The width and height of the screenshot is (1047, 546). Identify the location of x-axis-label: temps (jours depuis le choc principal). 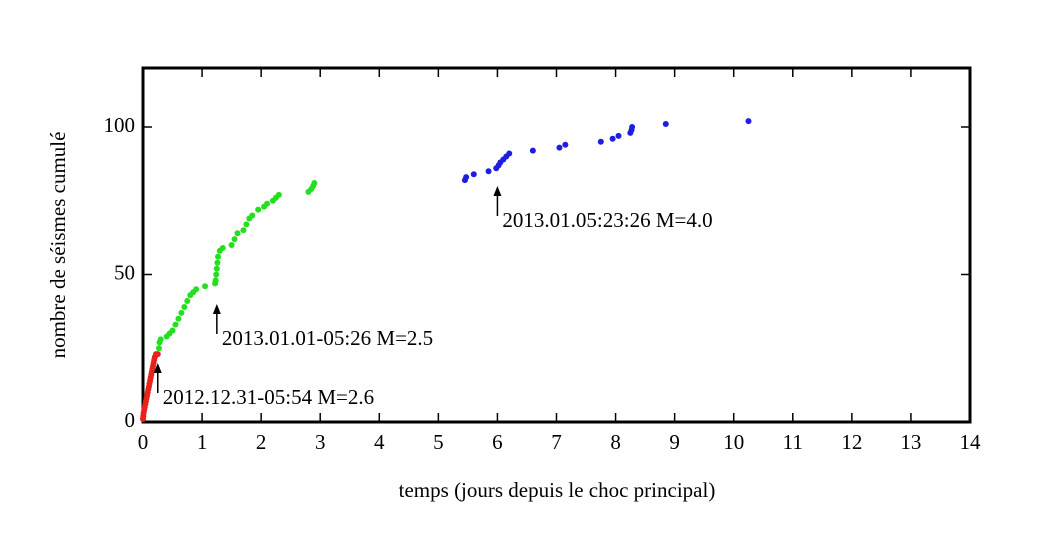
(557, 490).